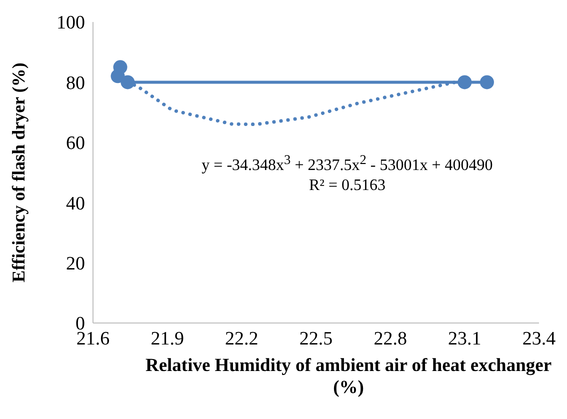  Describe the element at coordinates (348, 377) in the screenshot. I see `x-axis-title: Relative Humidity of ambient air of heat exchanger (%)` at that location.